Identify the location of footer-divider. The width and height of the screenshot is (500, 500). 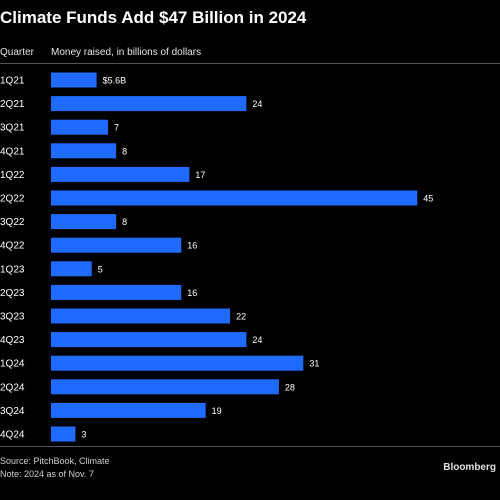
(250, 446).